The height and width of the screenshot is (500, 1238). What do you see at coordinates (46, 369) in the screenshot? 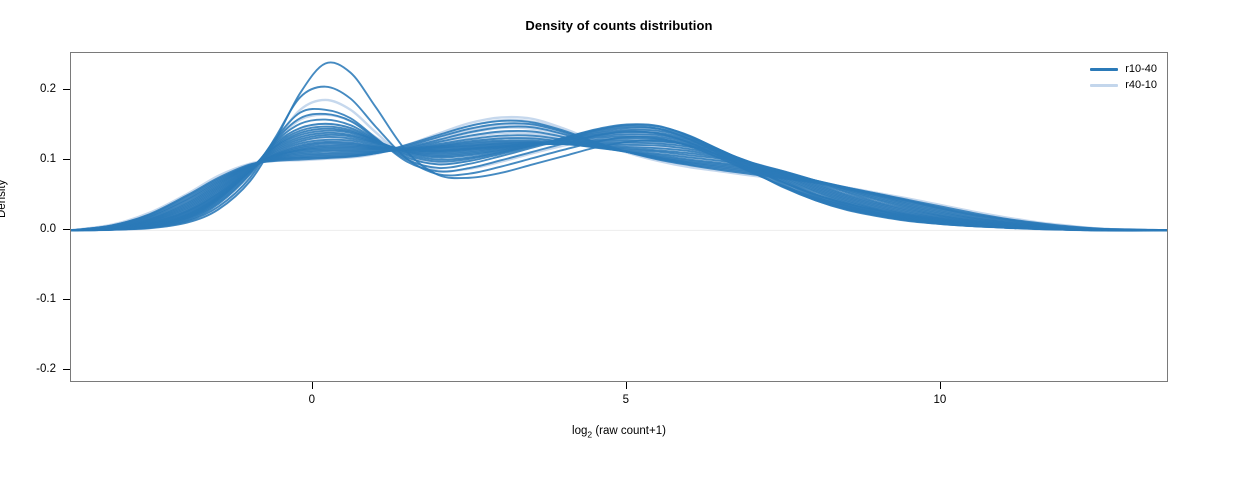
I see `y-tick-label: -0.2` at bounding box center [46, 369].